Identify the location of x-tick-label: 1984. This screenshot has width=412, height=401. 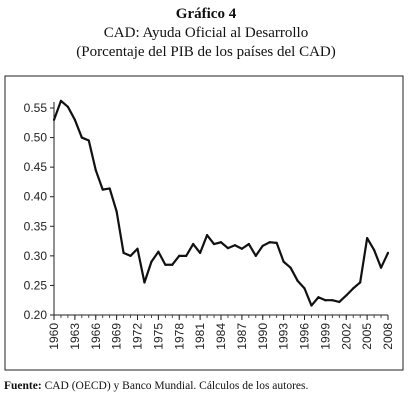
(221, 336).